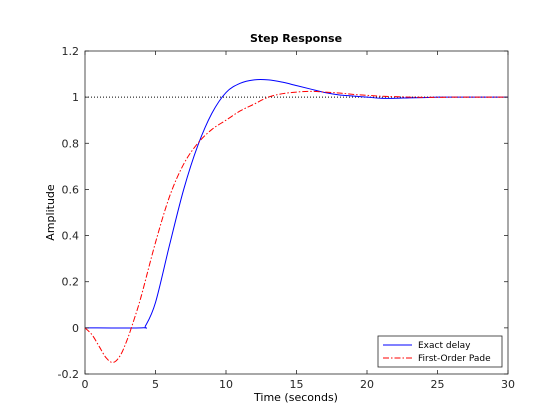  Describe the element at coordinates (75, 328) in the screenshot. I see `y-tick-label: 0` at that location.